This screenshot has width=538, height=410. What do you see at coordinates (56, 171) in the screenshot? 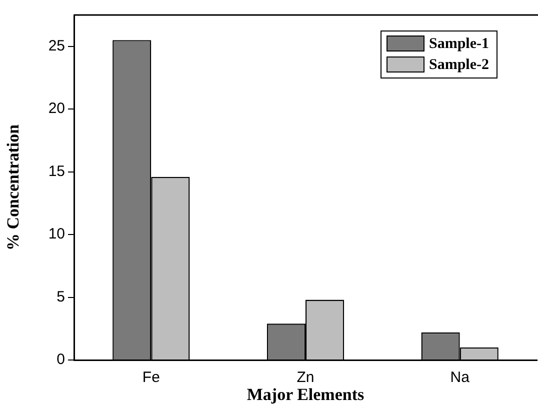
I see `y-tick-label: 15` at bounding box center [56, 171].